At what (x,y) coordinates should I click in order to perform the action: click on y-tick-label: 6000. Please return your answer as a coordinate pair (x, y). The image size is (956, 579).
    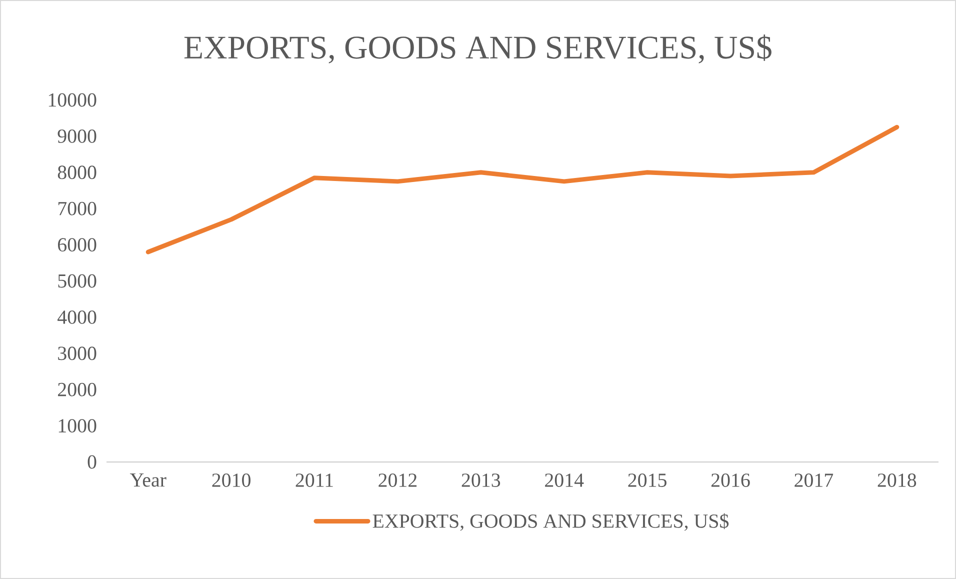
    Looking at the image, I should click on (77, 245).